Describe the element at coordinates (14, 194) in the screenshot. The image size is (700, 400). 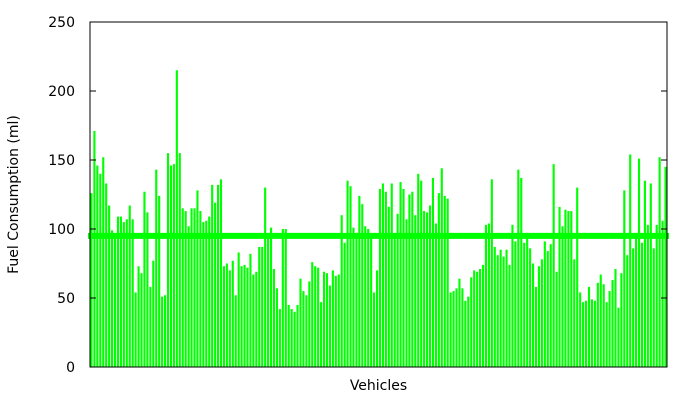
I see `y-axis-label: Fuel Consumption (ml)` at that location.